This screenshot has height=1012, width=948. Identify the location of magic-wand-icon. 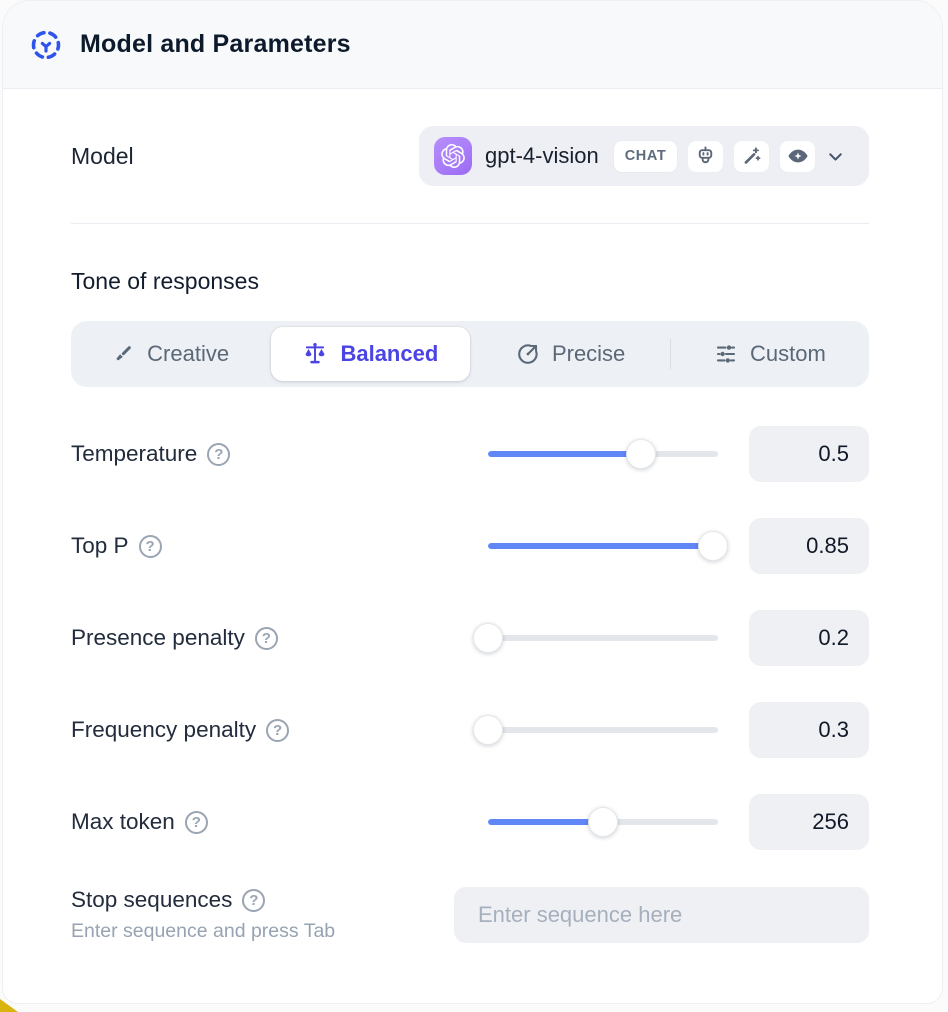
(752, 156).